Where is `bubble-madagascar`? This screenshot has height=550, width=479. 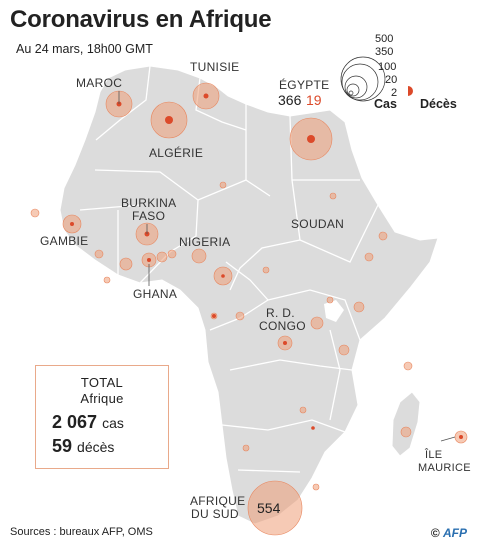
bubble-madagascar is located at coordinates (406, 432).